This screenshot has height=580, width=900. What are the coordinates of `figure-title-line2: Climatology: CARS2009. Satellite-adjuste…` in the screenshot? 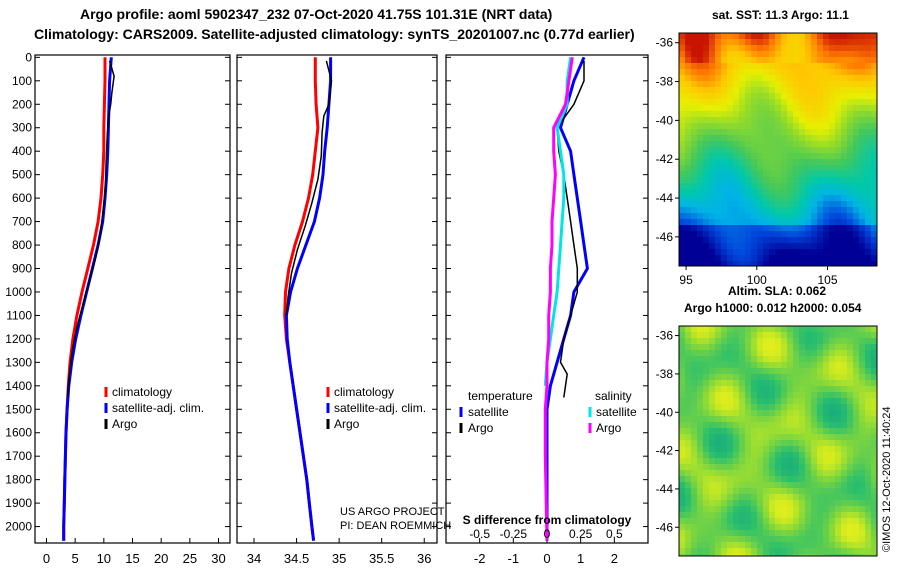 It's located at (334, 34).